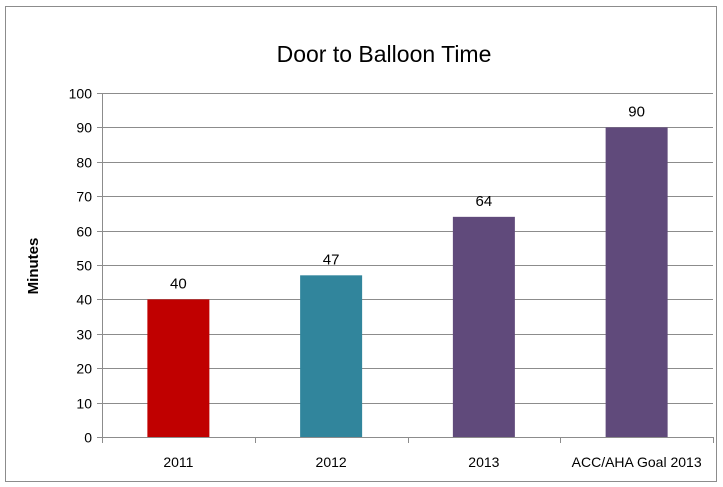  Describe the element at coordinates (637, 462) in the screenshot. I see `x-tick-label: ACC/AHA Goal 2013` at that location.